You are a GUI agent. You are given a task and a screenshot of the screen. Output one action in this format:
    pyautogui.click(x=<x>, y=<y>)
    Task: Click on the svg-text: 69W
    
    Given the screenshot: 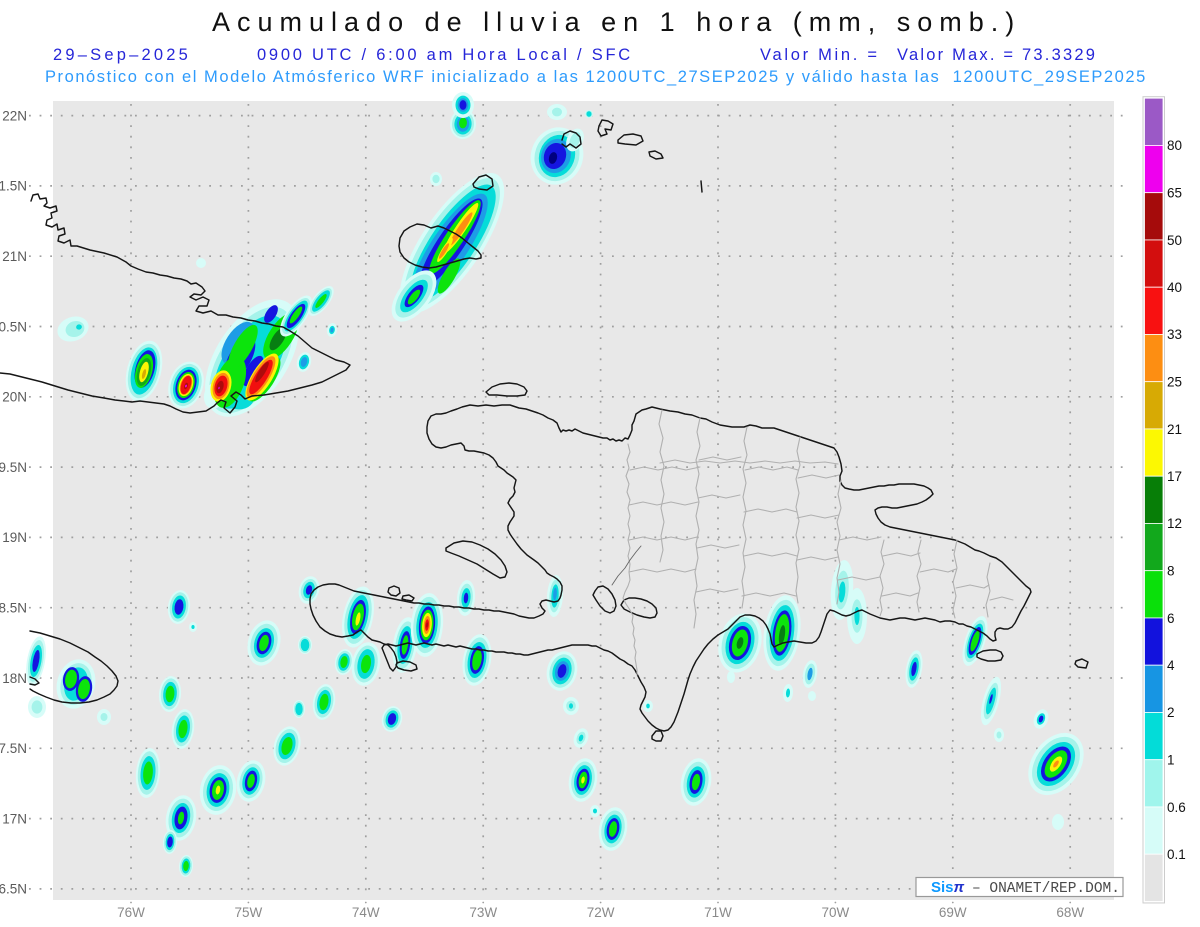 What is the action you would take?
    pyautogui.click(x=953, y=912)
    